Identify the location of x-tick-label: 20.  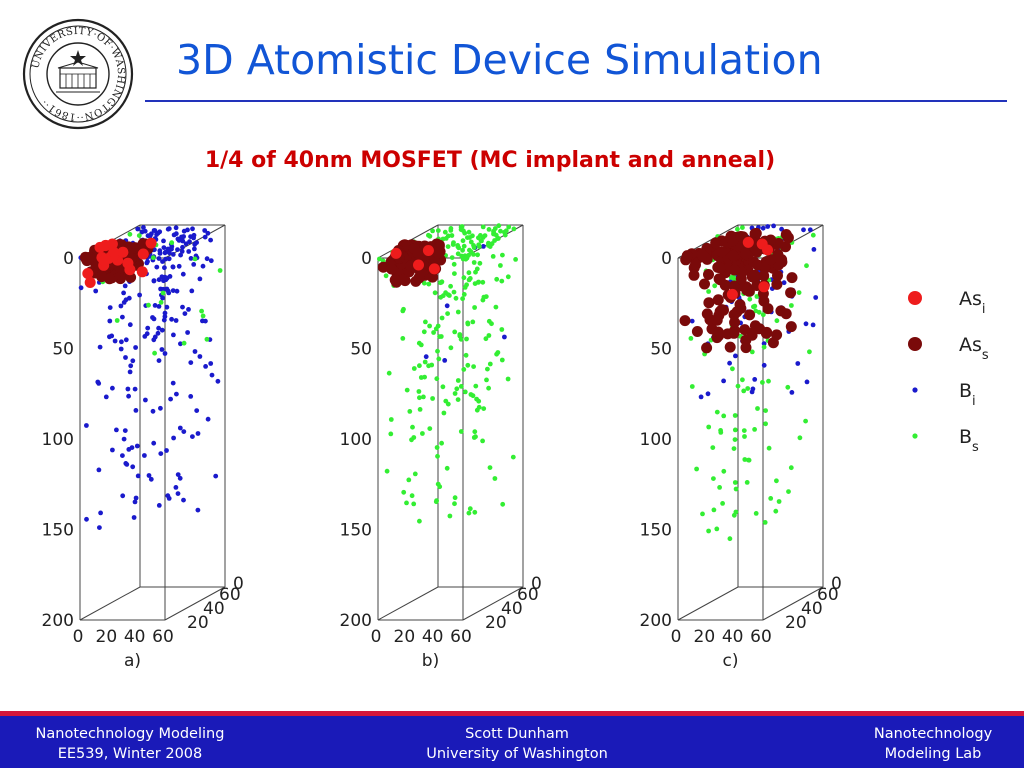
(107, 637).